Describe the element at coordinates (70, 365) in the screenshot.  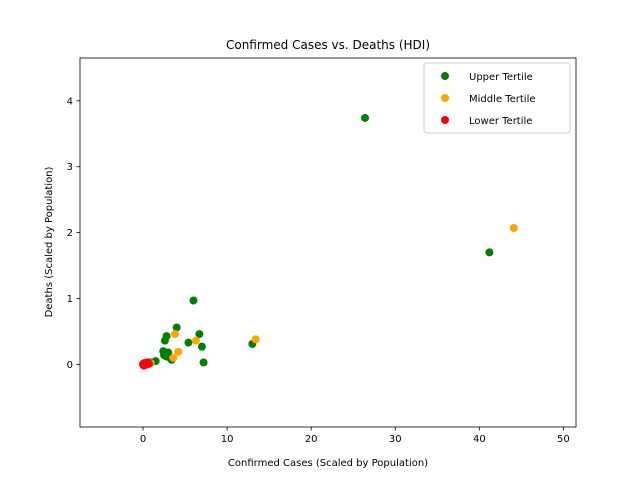
I see `y-tick-label: 0` at that location.